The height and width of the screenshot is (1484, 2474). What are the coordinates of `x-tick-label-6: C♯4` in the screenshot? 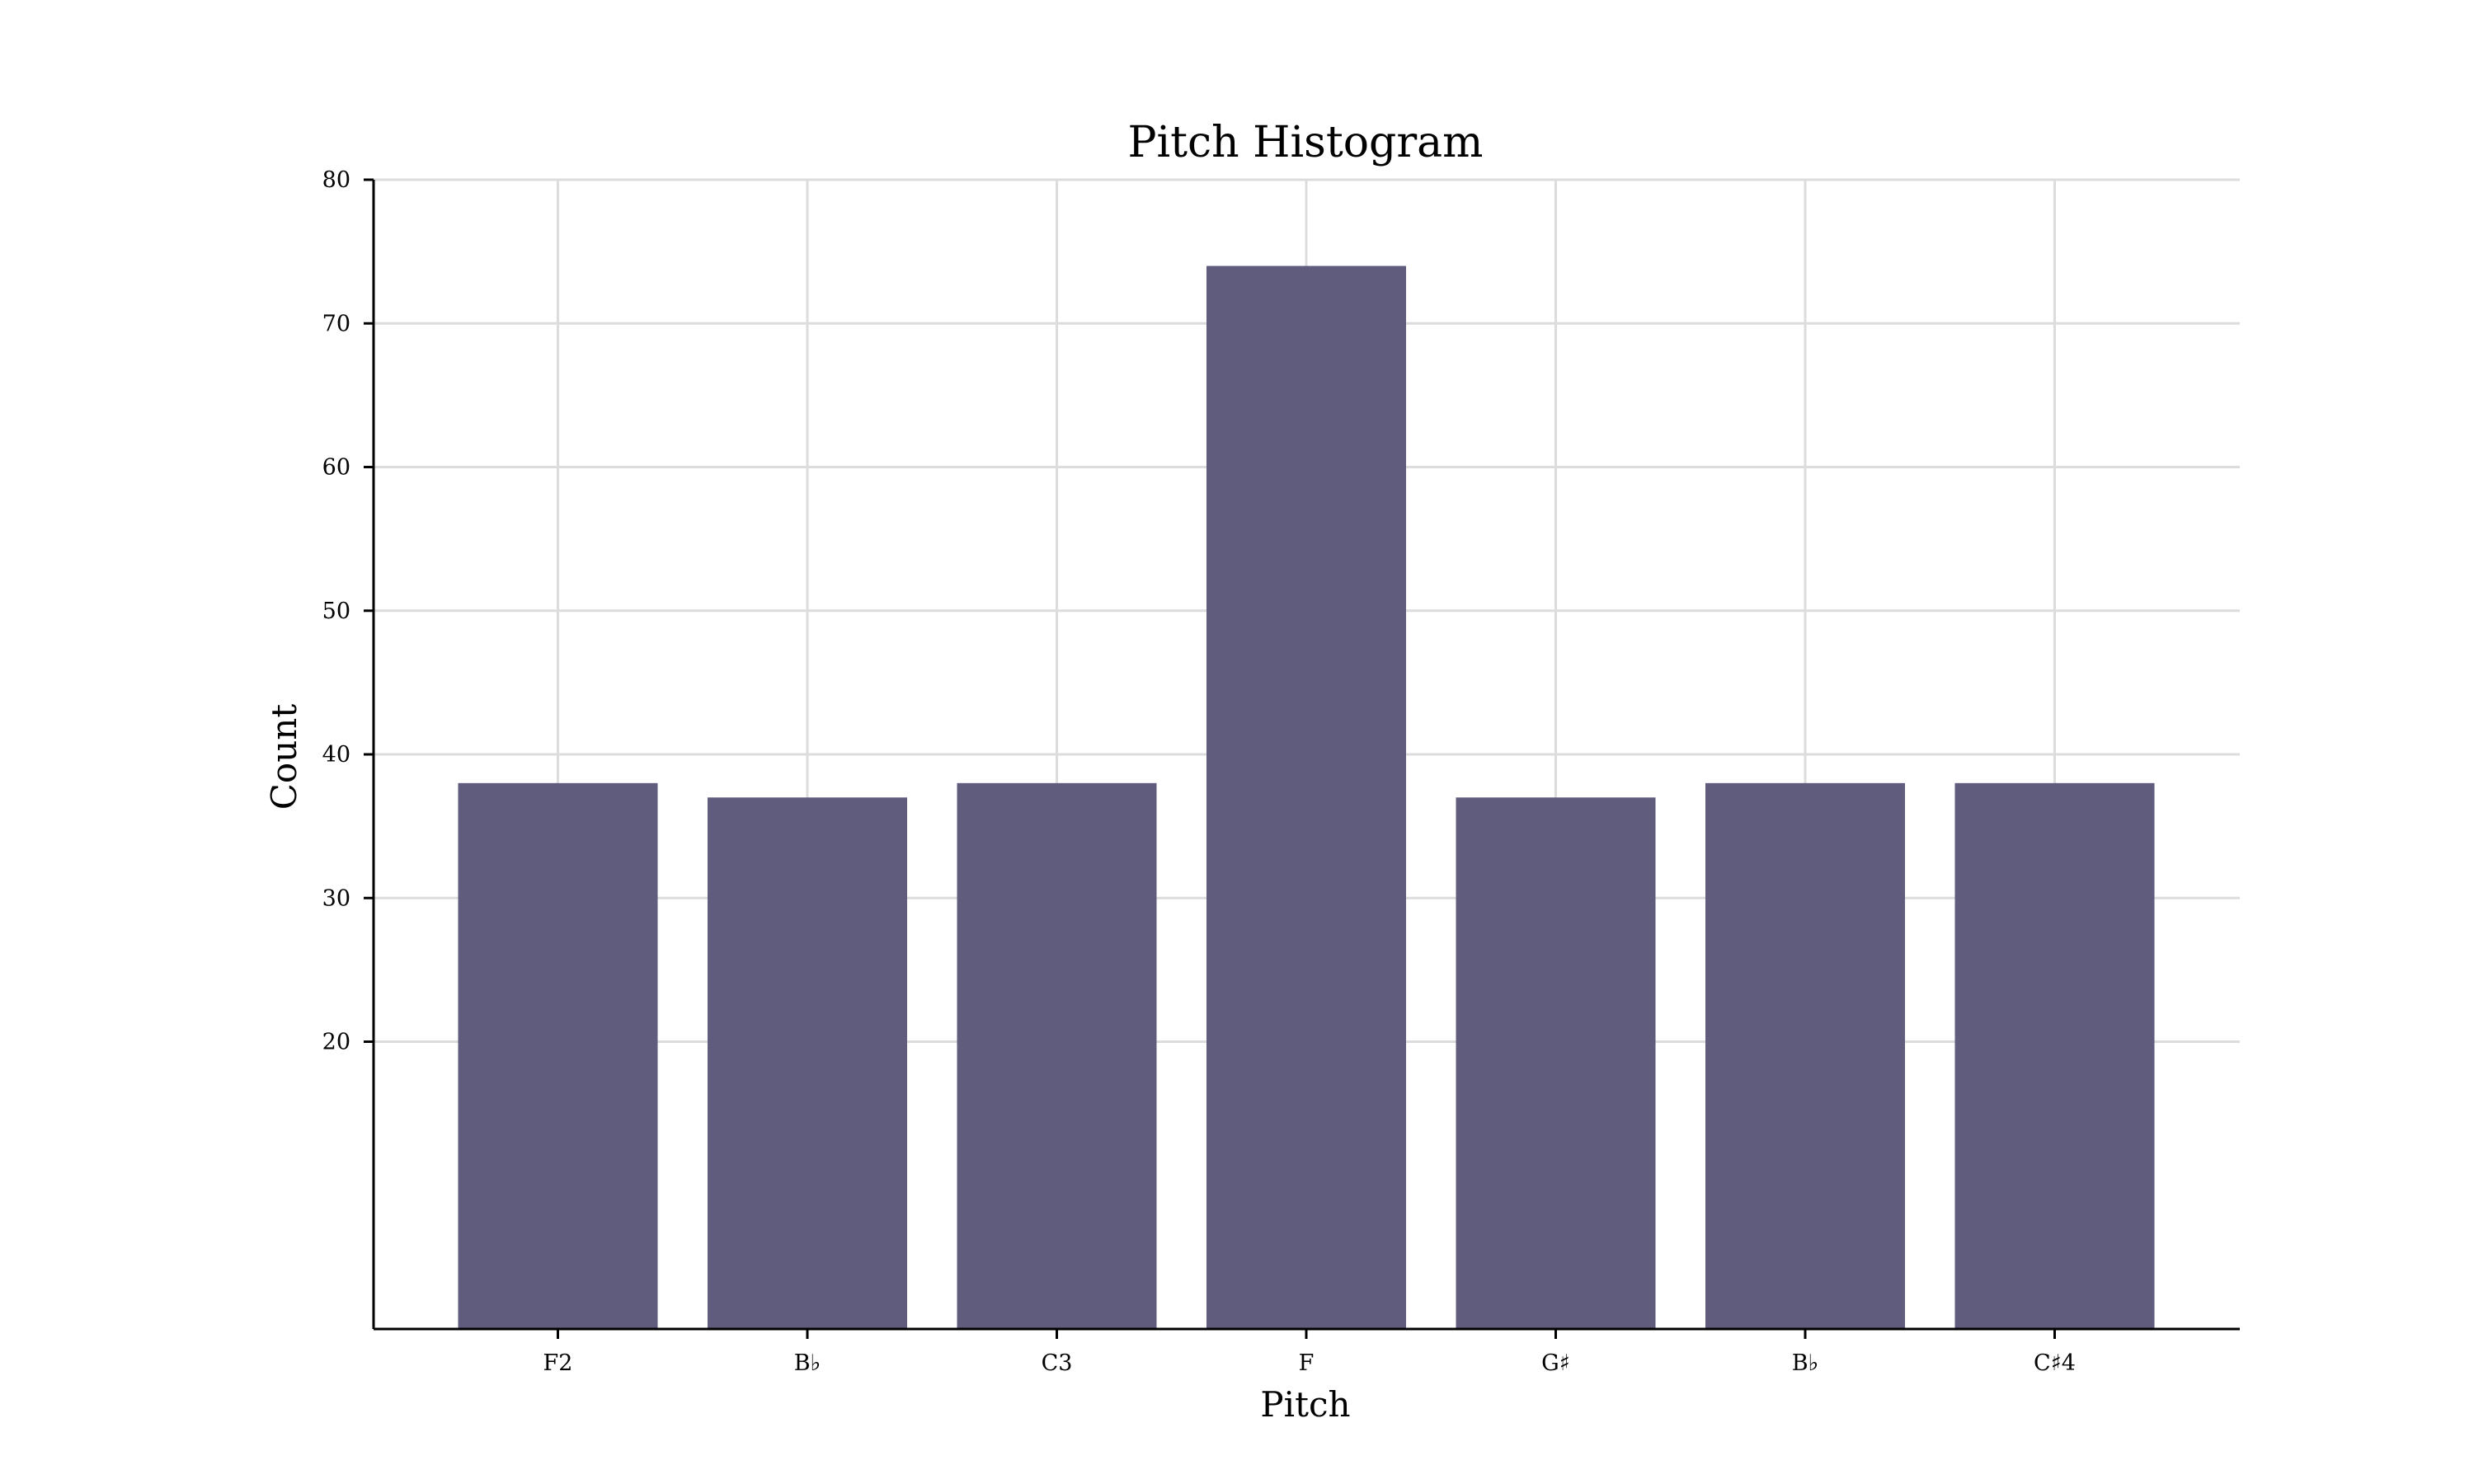 It's located at (2055, 1363).